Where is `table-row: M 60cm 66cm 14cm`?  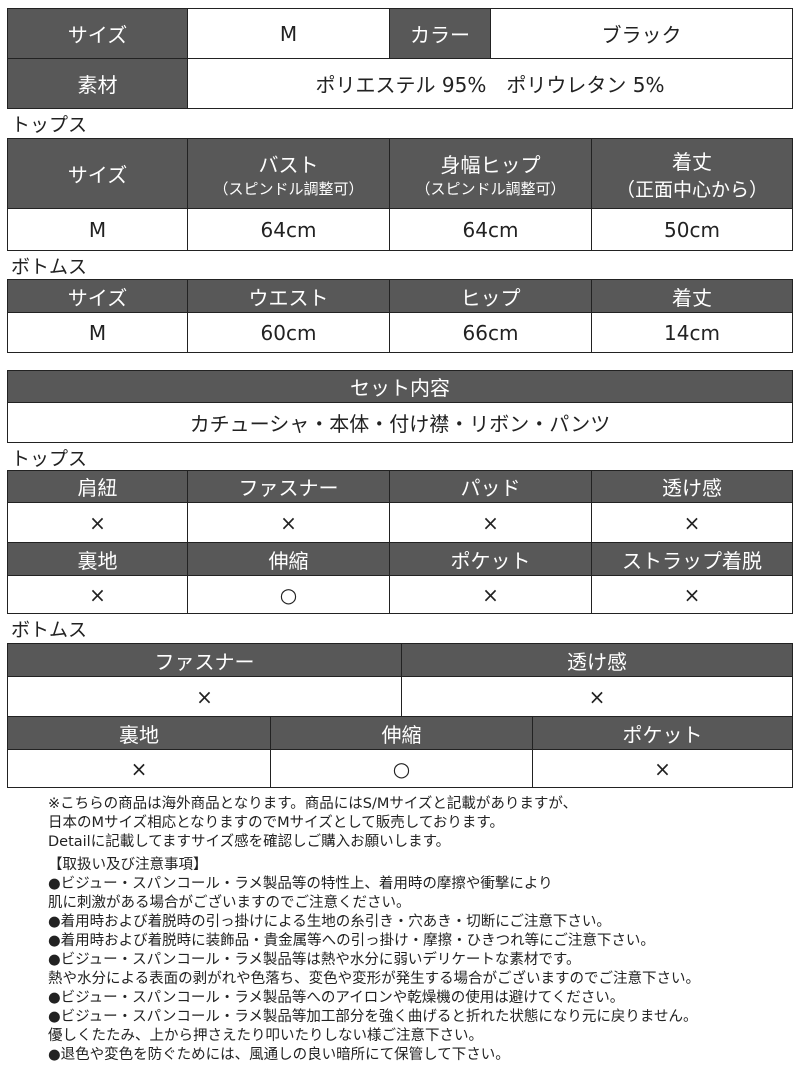 table-row: M 60cm 66cm 14cm is located at coordinates (400, 332).